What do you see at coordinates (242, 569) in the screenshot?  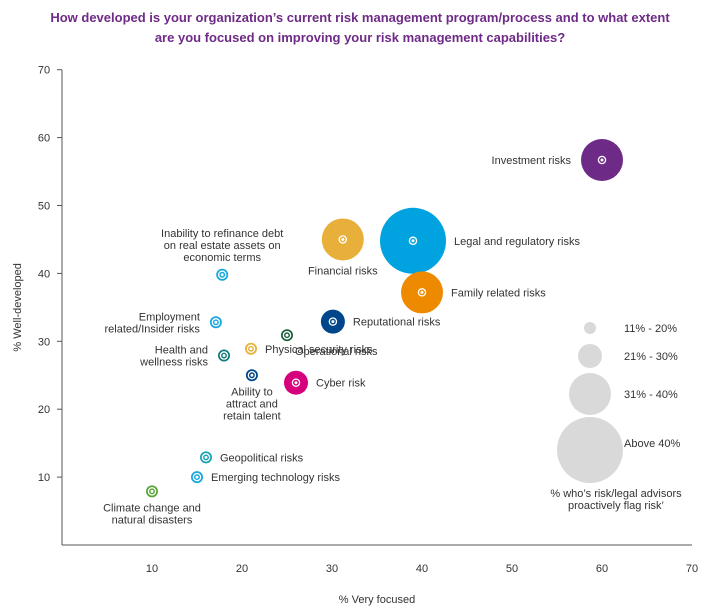 I see `x-tick-label: 20` at bounding box center [242, 569].